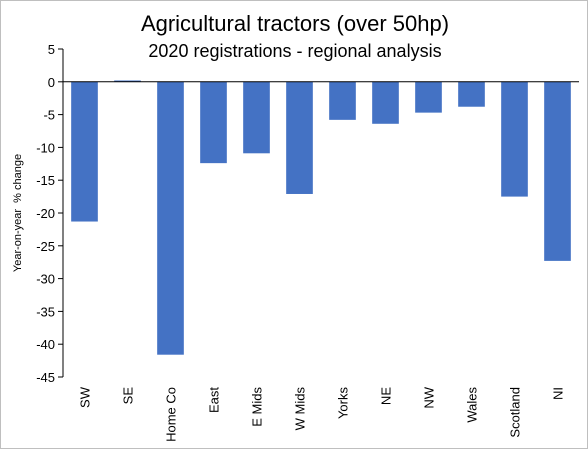 The image size is (588, 450). Describe the element at coordinates (45, 147) in the screenshot. I see `y-tick-label: -10` at that location.